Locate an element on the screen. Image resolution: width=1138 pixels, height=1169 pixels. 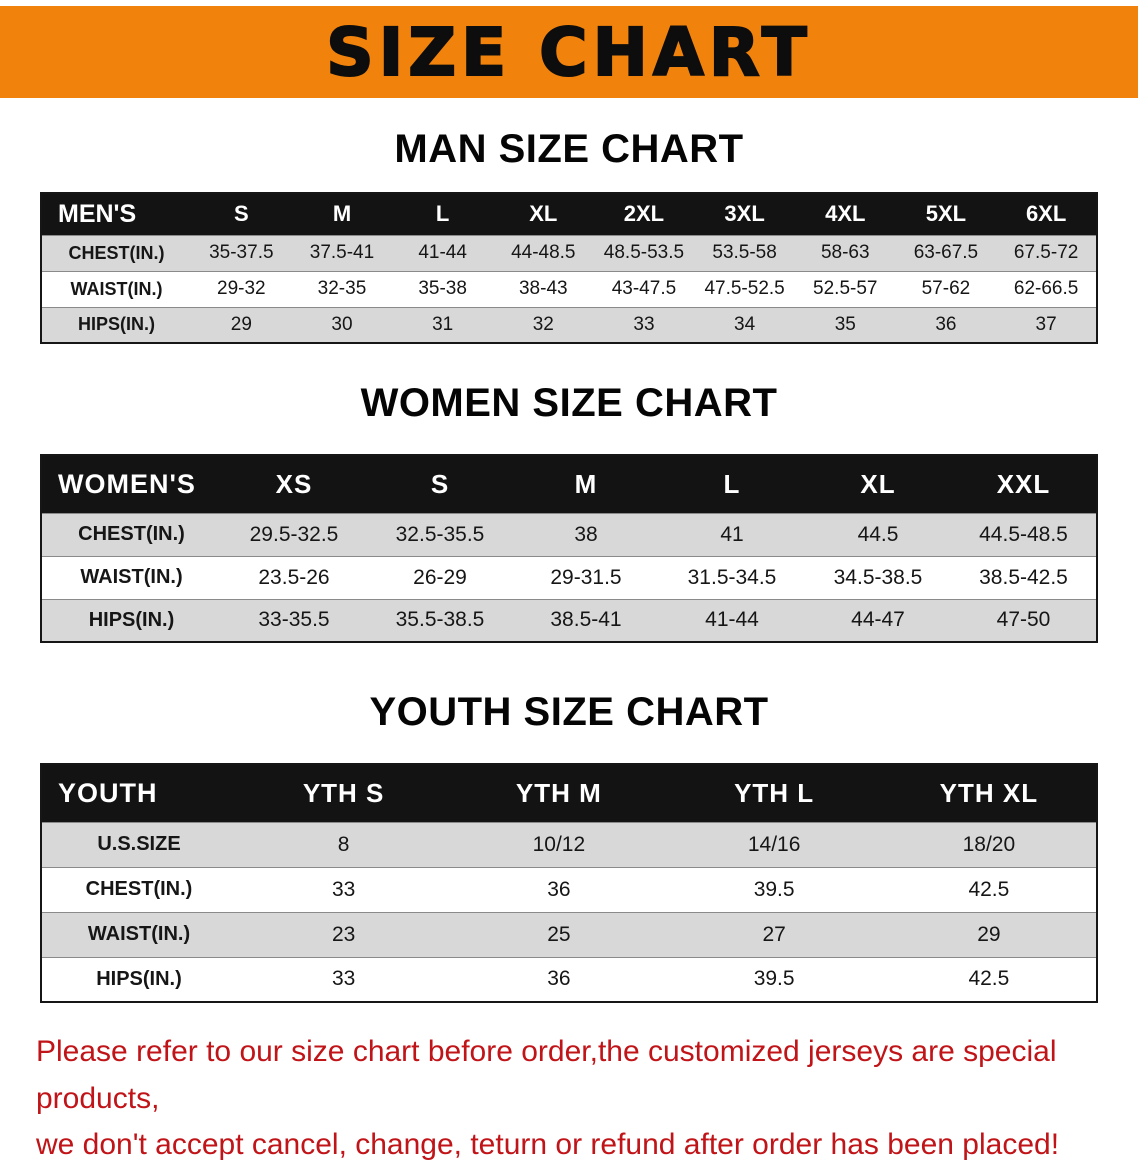
size-header-cell: XL is located at coordinates (543, 214).